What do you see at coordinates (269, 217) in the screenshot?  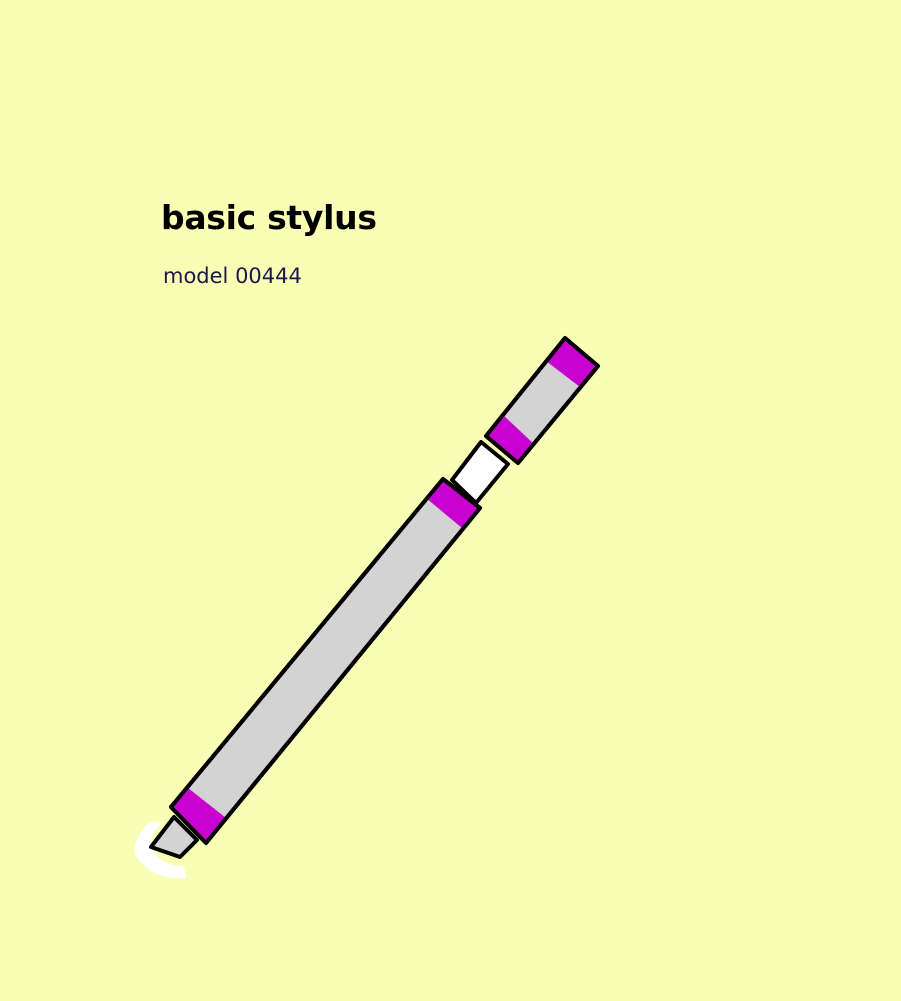 I see `product-title: basic stylus` at bounding box center [269, 217].